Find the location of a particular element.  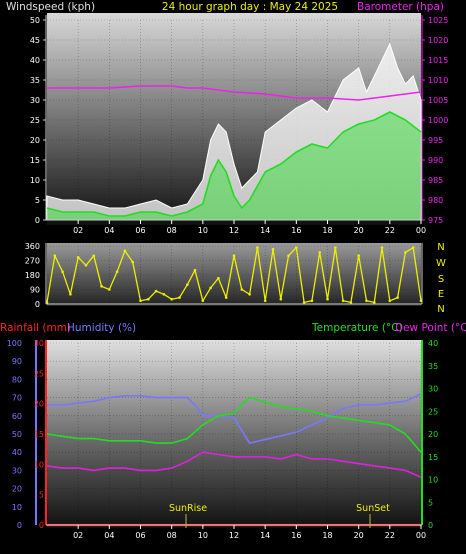

direction-axes: 0 90 180 270 360 is located at coordinates (224, 275).